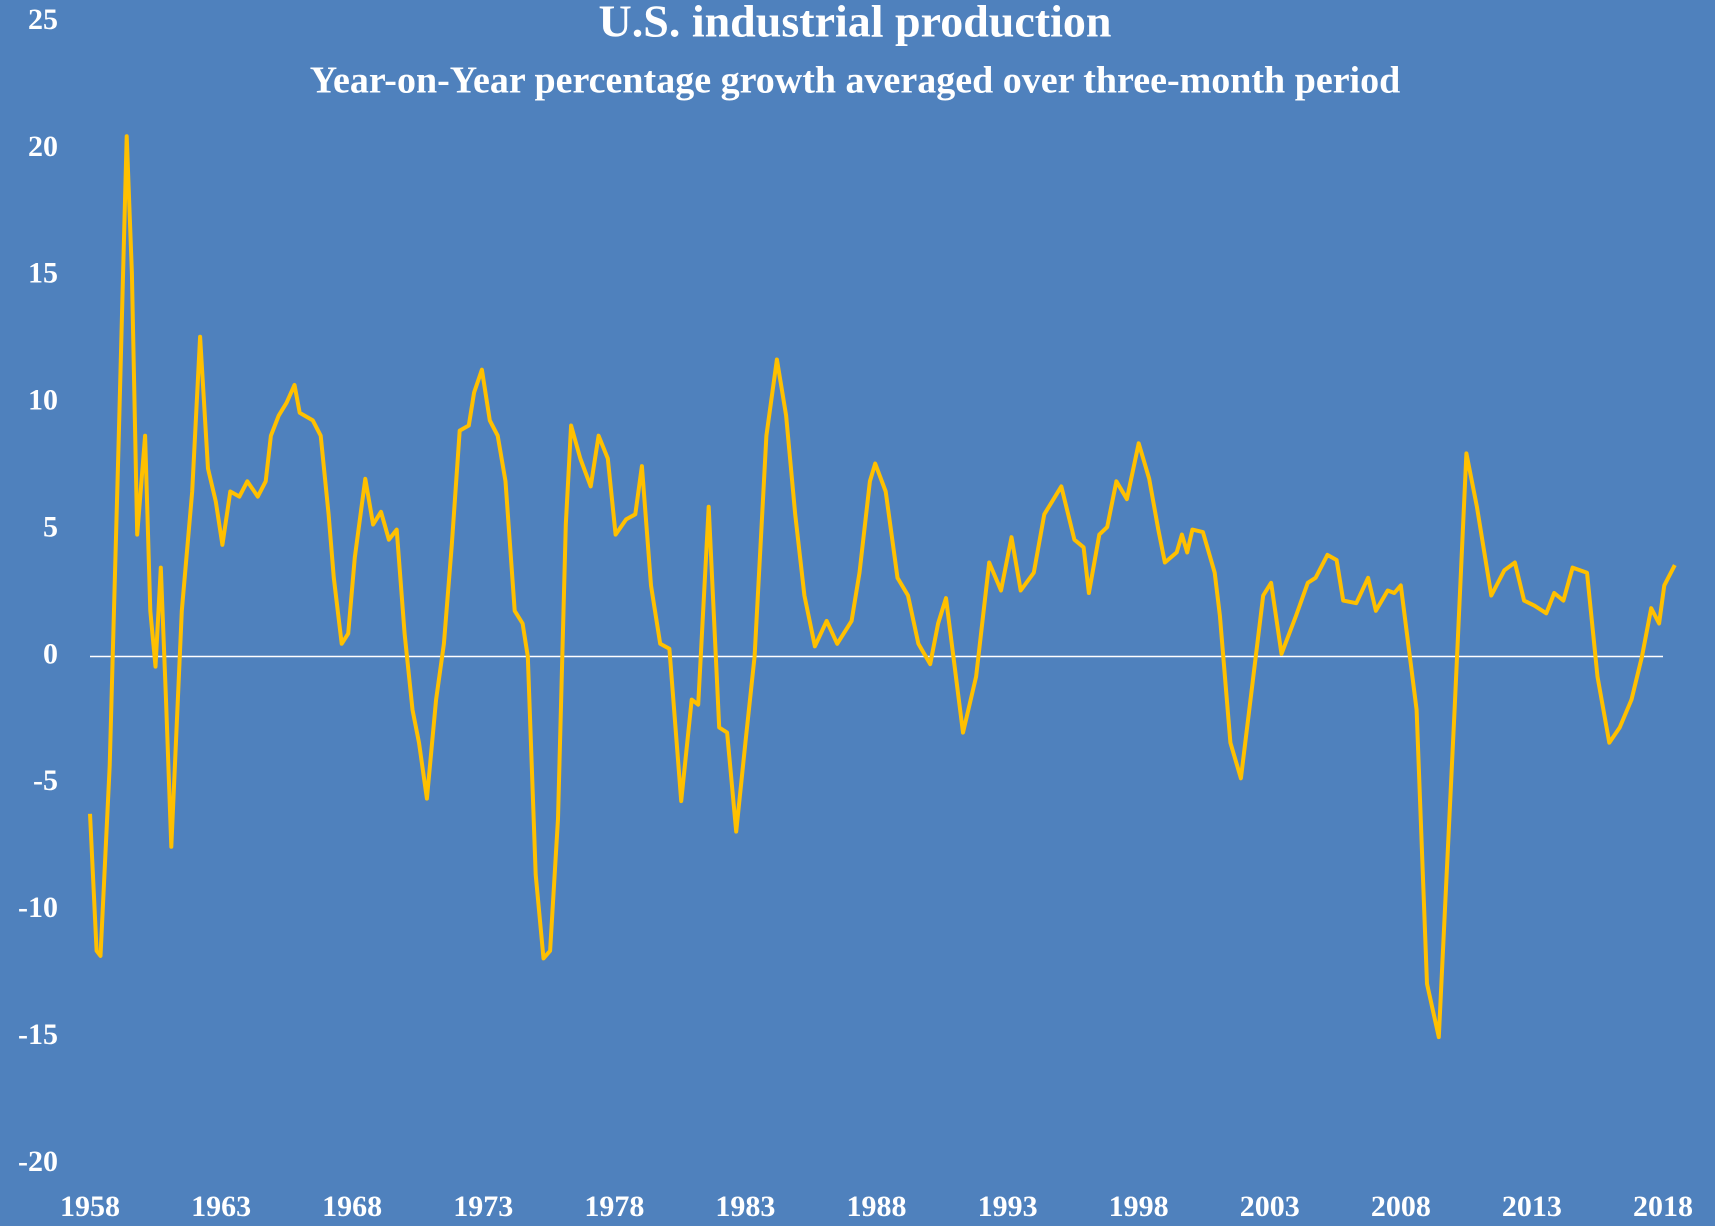  Describe the element at coordinates (352, 1206) in the screenshot. I see `x-tick-label: 1968` at that location.